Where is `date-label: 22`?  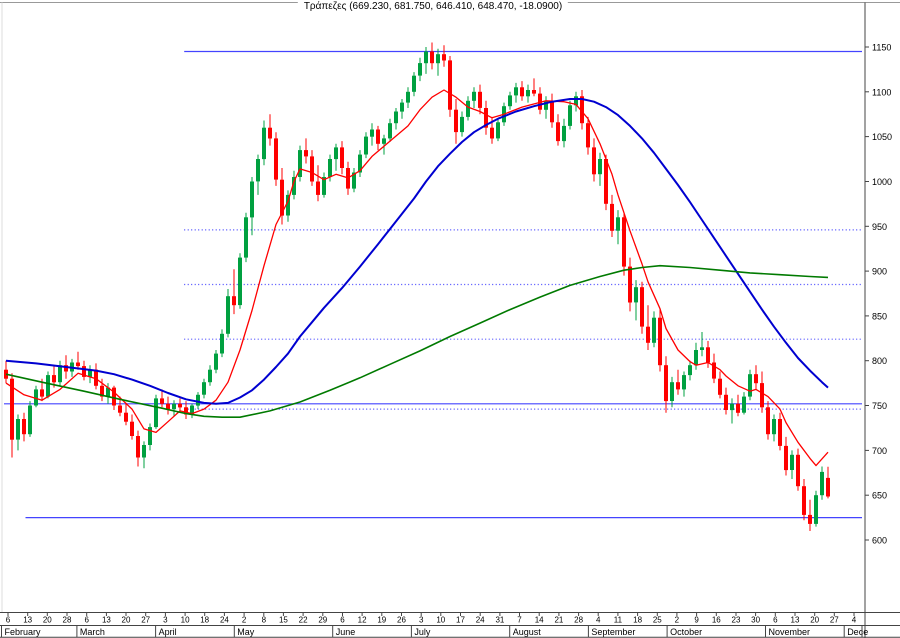
date-label: 22 is located at coordinates (303, 620).